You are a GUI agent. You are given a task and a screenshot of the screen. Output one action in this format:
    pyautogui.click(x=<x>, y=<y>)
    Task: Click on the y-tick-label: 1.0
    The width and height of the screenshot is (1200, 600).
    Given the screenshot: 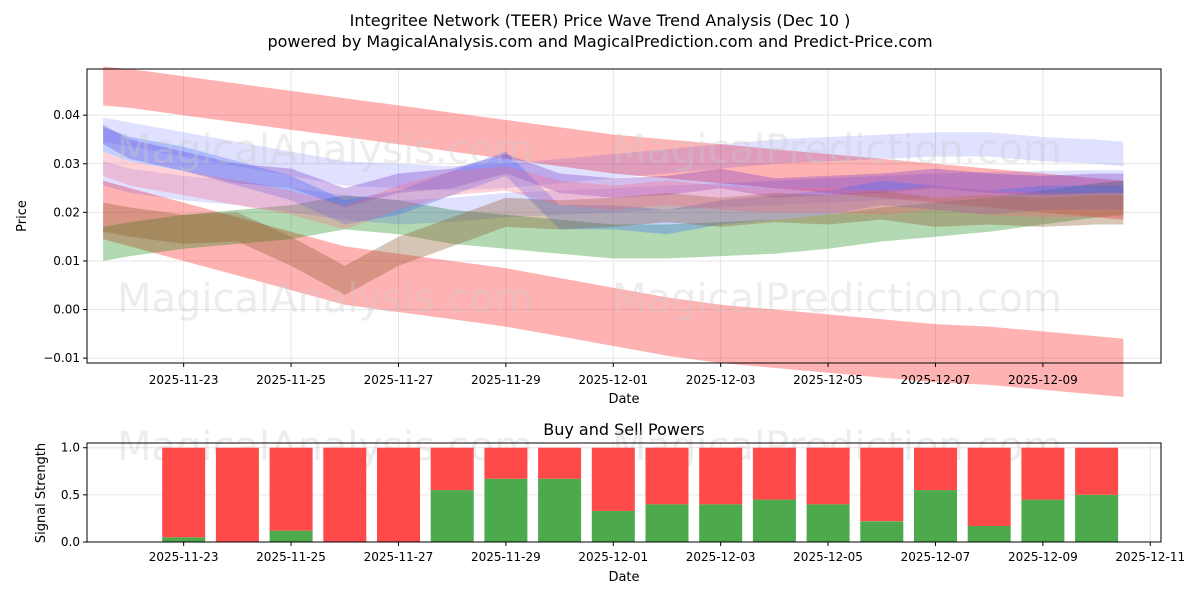 What is the action you would take?
    pyautogui.click(x=70, y=448)
    